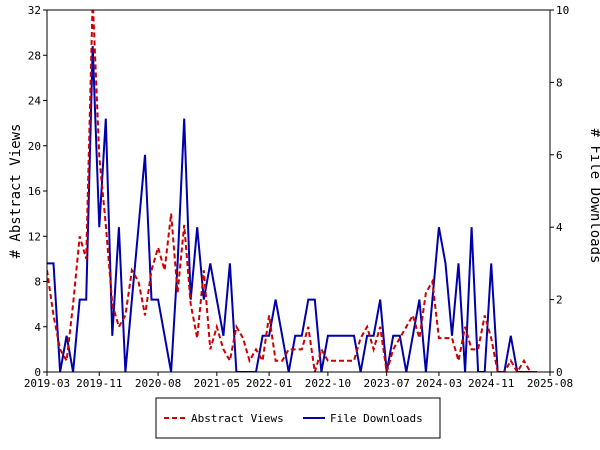 Image resolution: width=600 pixels, height=450 pixels. What do you see at coordinates (328, 383) in the screenshot?
I see `x-tick-label: 2022-10` at bounding box center [328, 383].